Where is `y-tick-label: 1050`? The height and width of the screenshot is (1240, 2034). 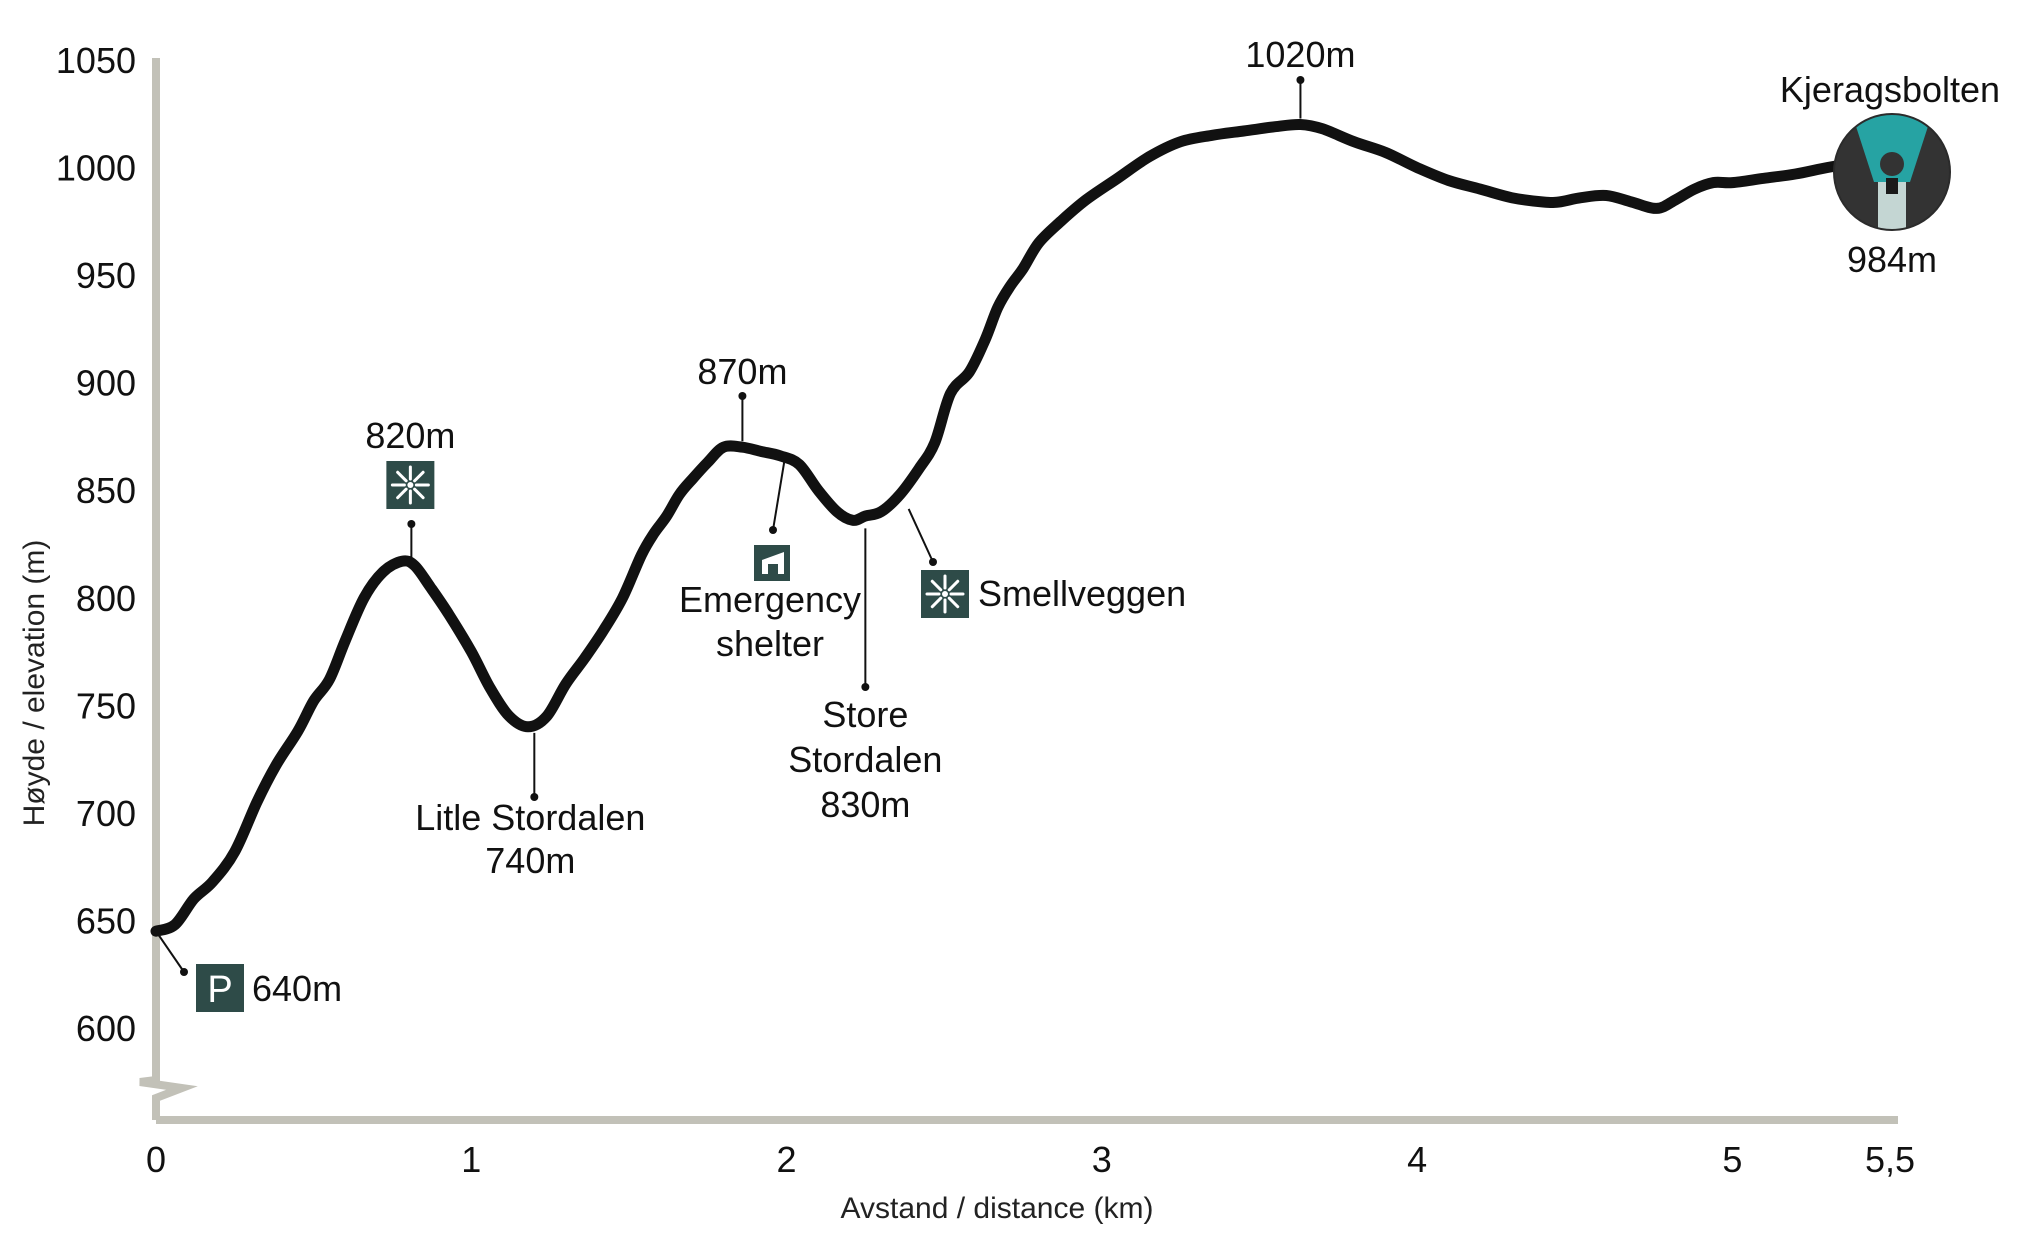 y-tick-label: 1050 is located at coordinates (96, 60).